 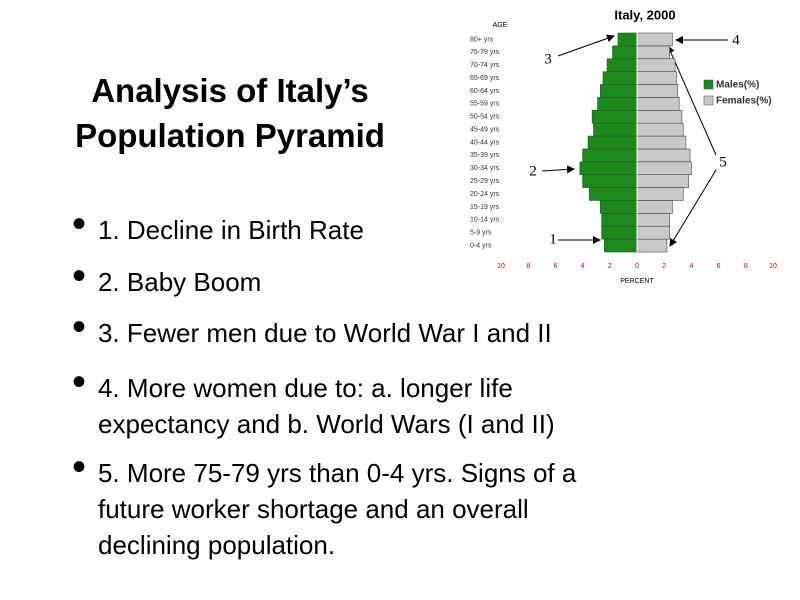 I want to click on age-label: 50-54 yrs, so click(x=485, y=117).